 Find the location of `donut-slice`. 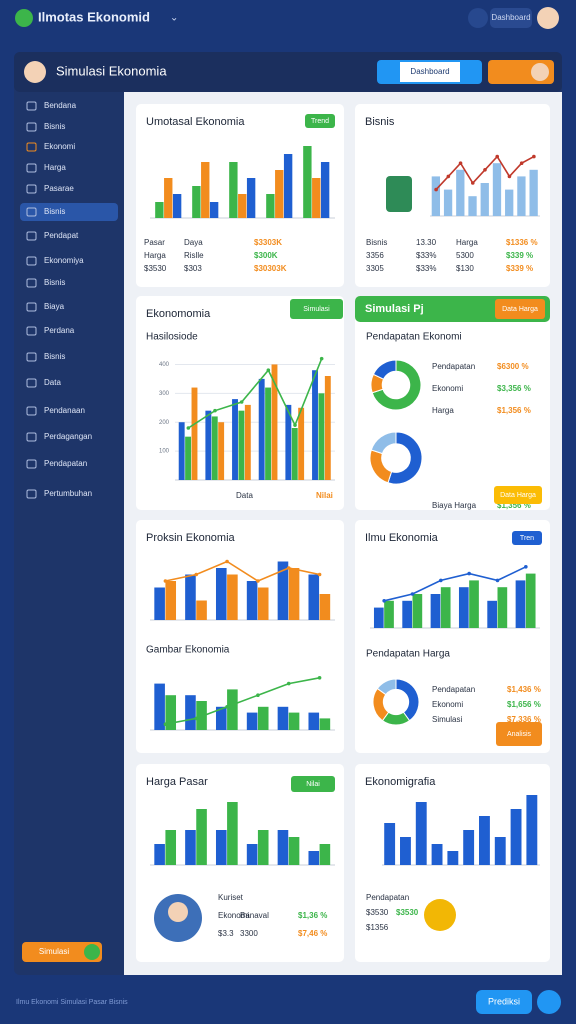

donut-slice is located at coordinates (405, 458).